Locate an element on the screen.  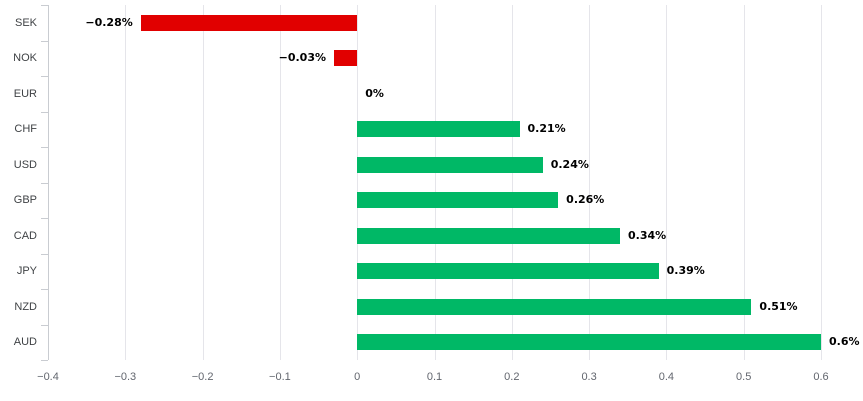
category-label-chf: CHF is located at coordinates (25, 129).